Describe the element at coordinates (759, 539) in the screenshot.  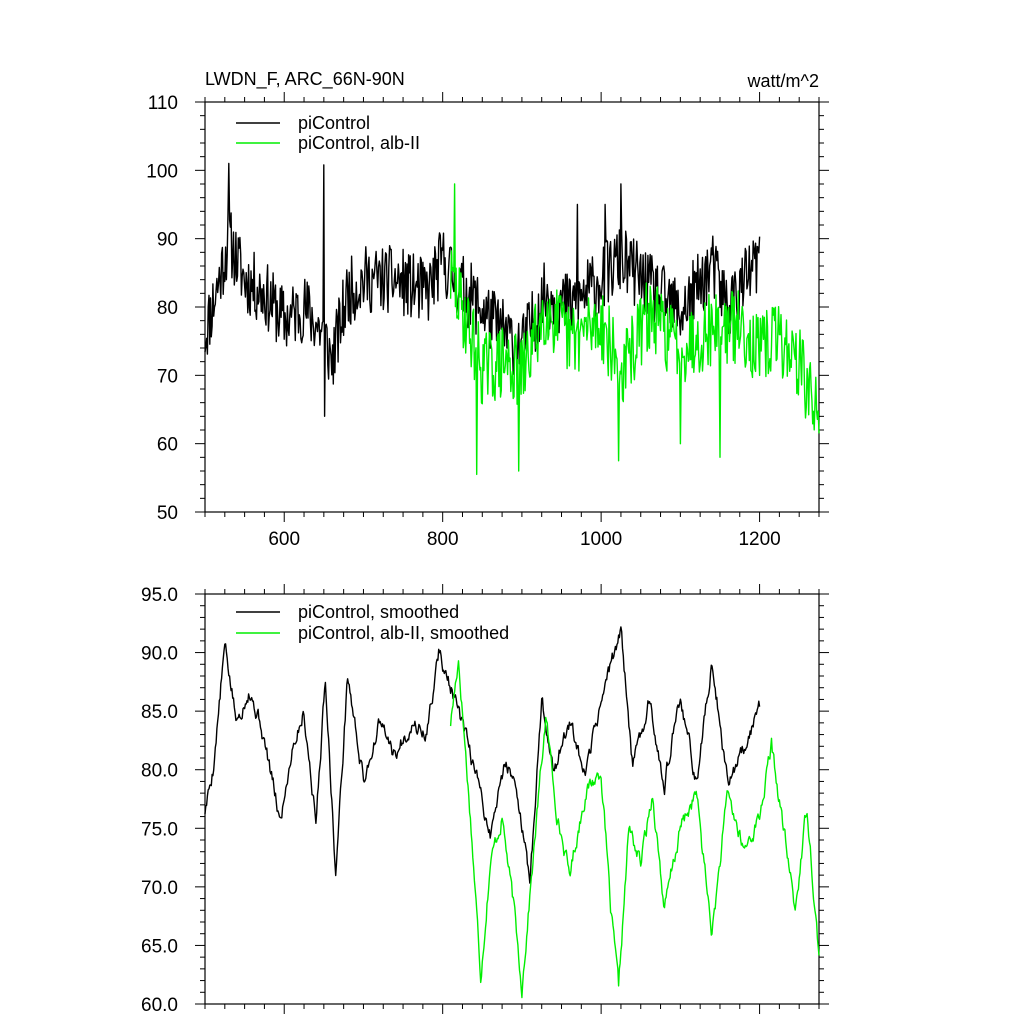
I see `top-xtick-label: 1200` at that location.